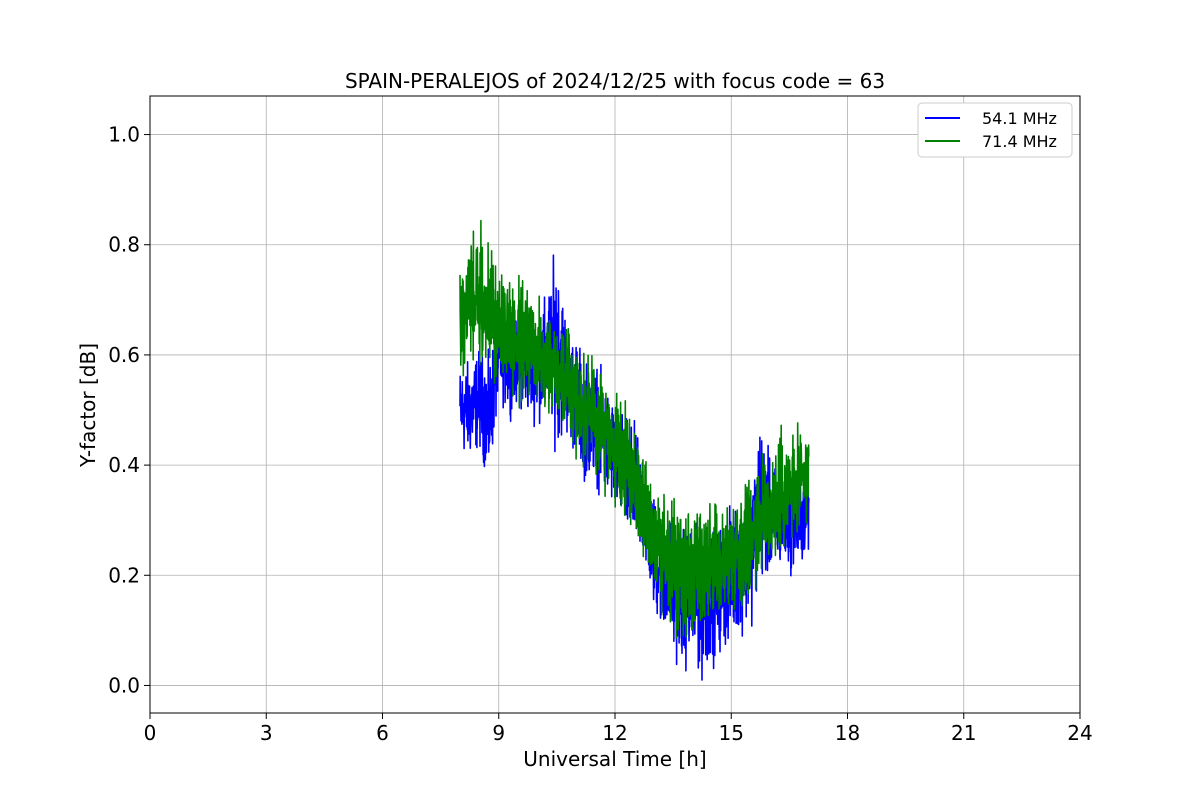  Describe the element at coordinates (963, 733) in the screenshot. I see `x-tick-label: 21` at that location.